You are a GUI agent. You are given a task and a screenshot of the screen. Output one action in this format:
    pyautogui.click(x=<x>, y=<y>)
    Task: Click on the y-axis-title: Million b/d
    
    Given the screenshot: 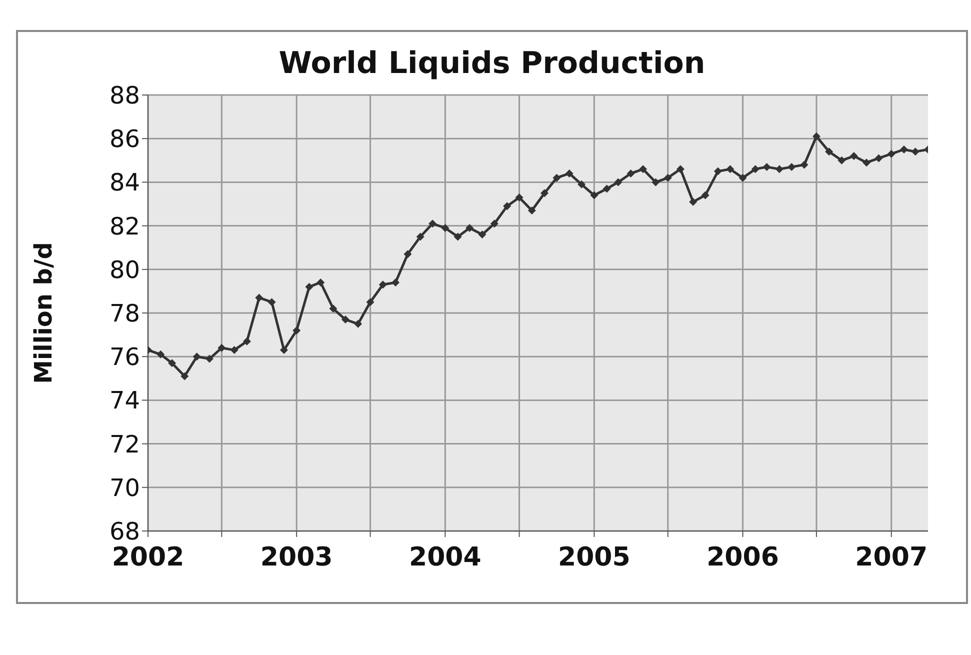 What is the action you would take?
    pyautogui.click(x=44, y=313)
    